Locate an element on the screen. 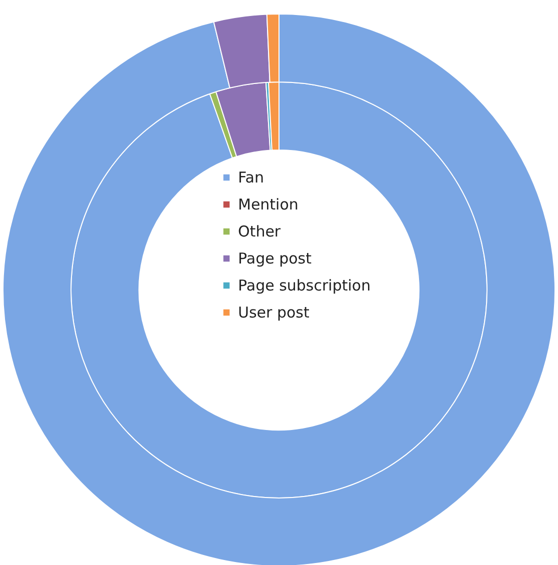 This screenshot has width=558, height=565. legend-label: Other is located at coordinates (260, 231).